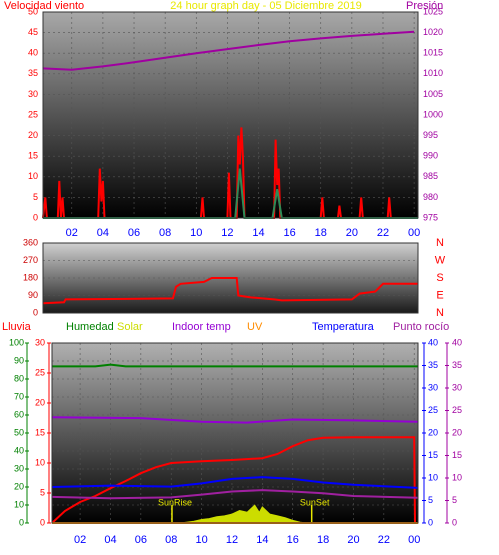 The height and width of the screenshot is (555, 499). I want to click on y-tick-label: 100, so click(16, 342).